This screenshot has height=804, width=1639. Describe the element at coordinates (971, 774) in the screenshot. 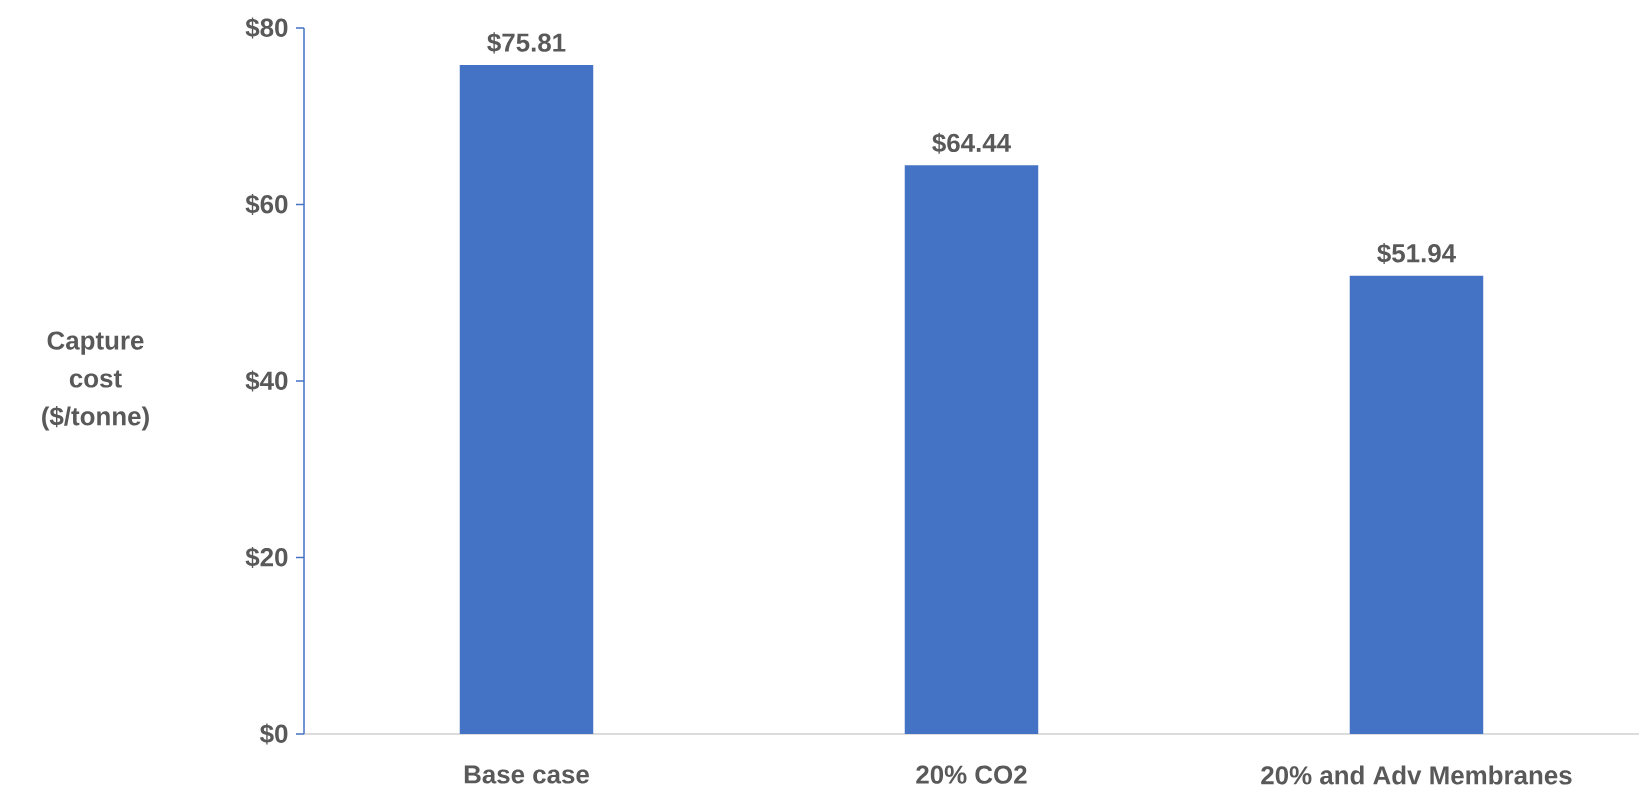

I see `x-tick-label: 20% CO2` at that location.